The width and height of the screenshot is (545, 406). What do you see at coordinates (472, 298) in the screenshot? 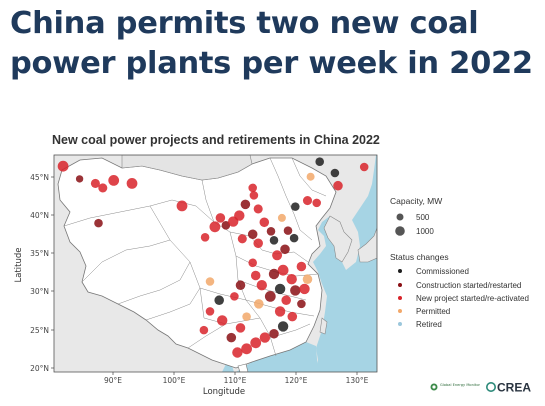
I see `legend-status-new: New project started/re-activated` at bounding box center [472, 298].